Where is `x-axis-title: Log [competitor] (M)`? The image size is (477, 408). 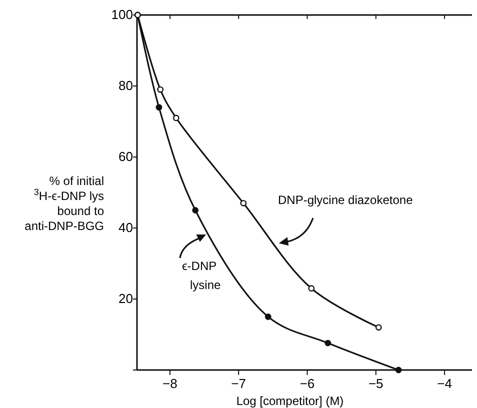 x-axis-title: Log [competitor] (M) is located at coordinates (290, 401).